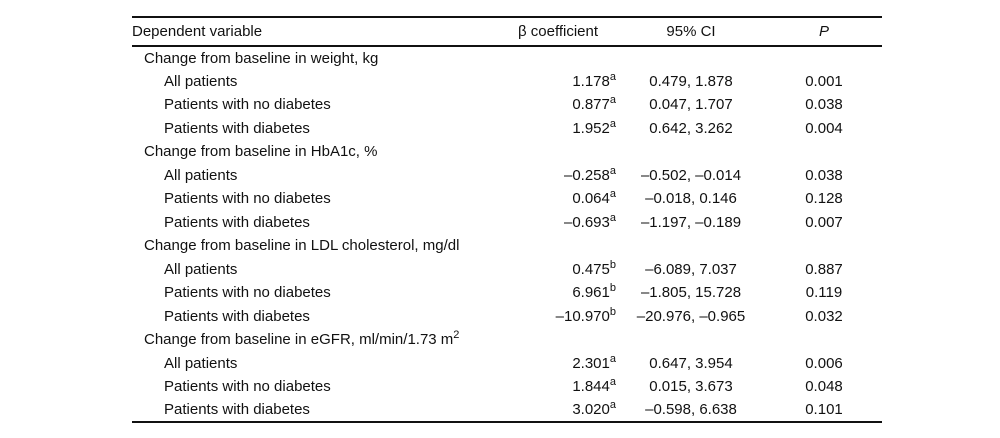 Image resolution: width=1000 pixels, height=438 pixels. Describe the element at coordinates (507, 58) in the screenshot. I see `section-row: Change from baseline in weight, kg` at that location.